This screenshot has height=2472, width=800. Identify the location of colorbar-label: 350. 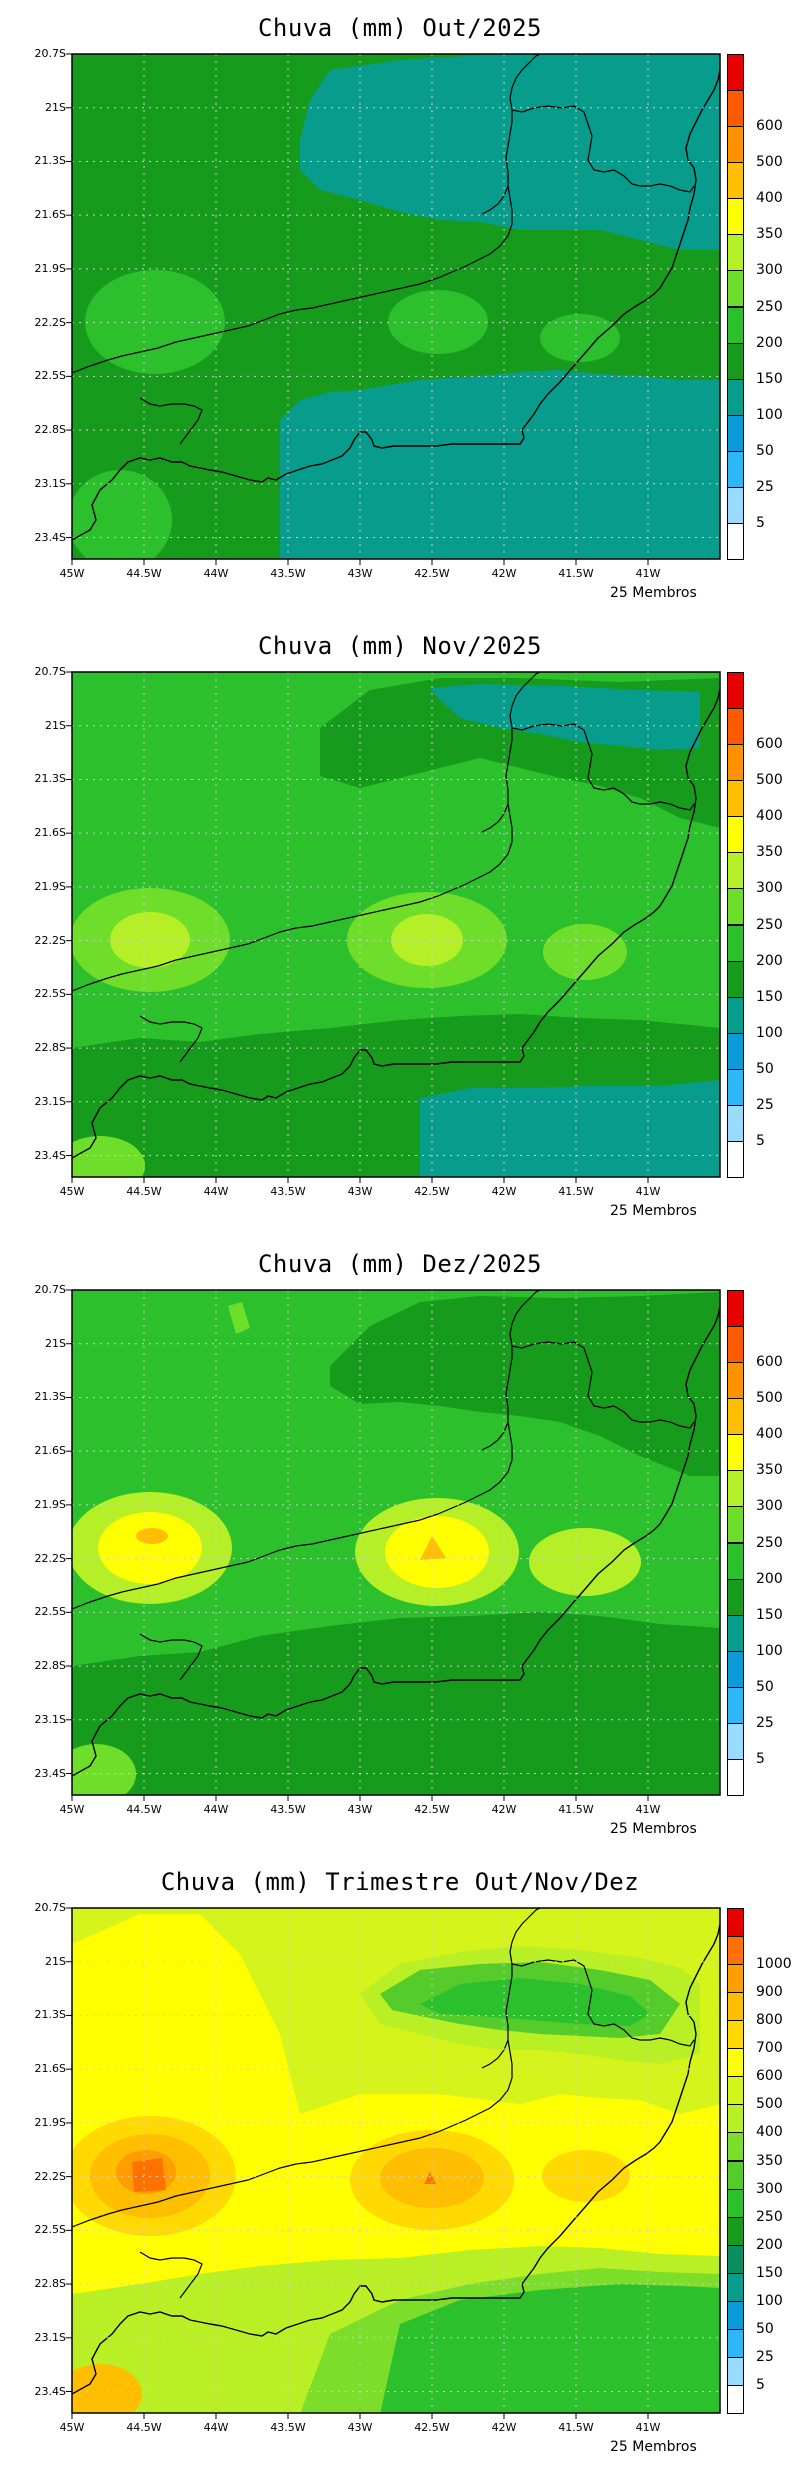
(769, 852).